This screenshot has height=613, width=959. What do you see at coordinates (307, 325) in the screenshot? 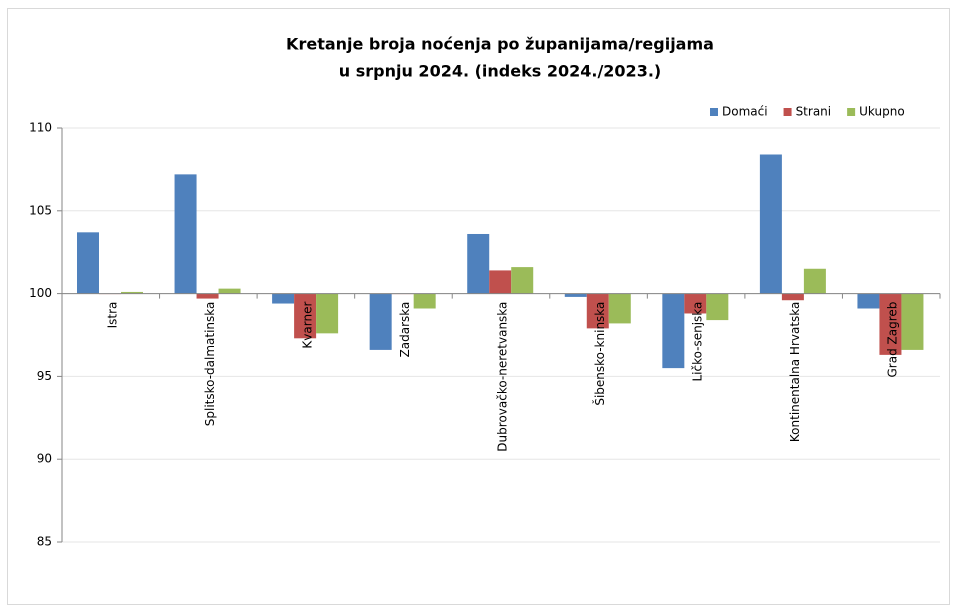
I see `x-tick-label: Kvarner` at bounding box center [307, 325].